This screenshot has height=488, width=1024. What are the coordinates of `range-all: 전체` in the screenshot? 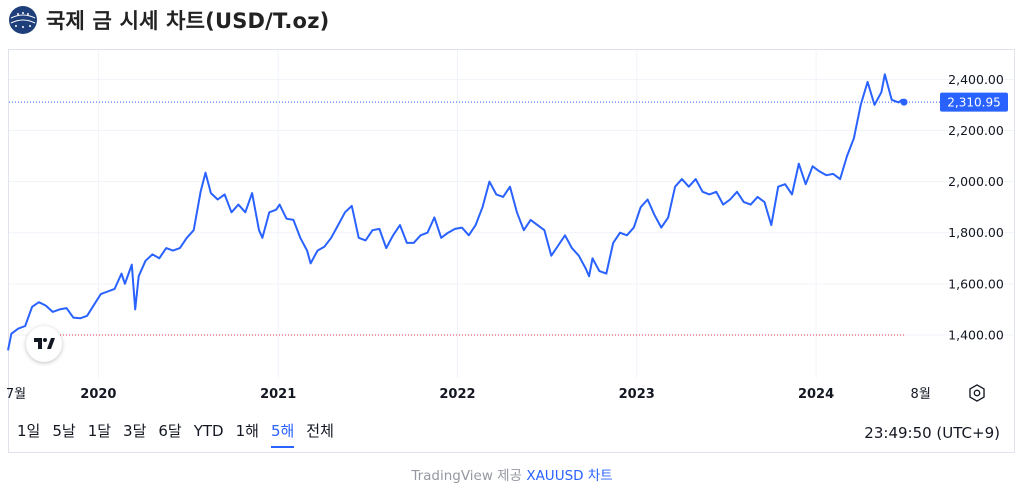 It's located at (320, 431).